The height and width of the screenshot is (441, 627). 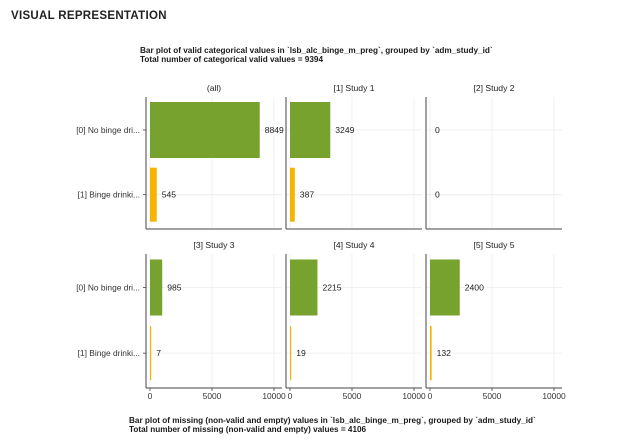 I want to click on data-label: 19, so click(x=301, y=353).